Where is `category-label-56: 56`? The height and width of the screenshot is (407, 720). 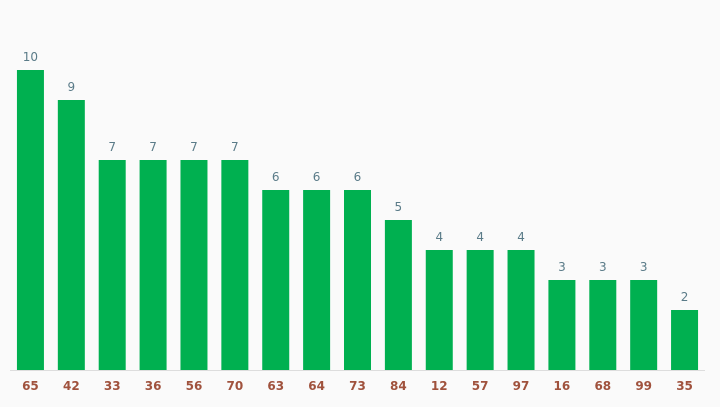 category-label-56: 56 is located at coordinates (194, 386).